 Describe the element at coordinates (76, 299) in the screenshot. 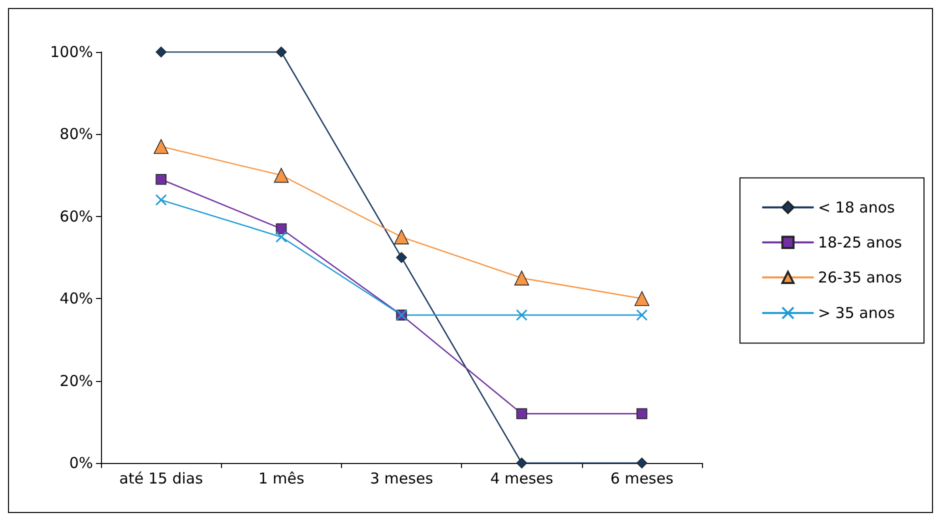

I see `y-tick-label: 40%` at that location.